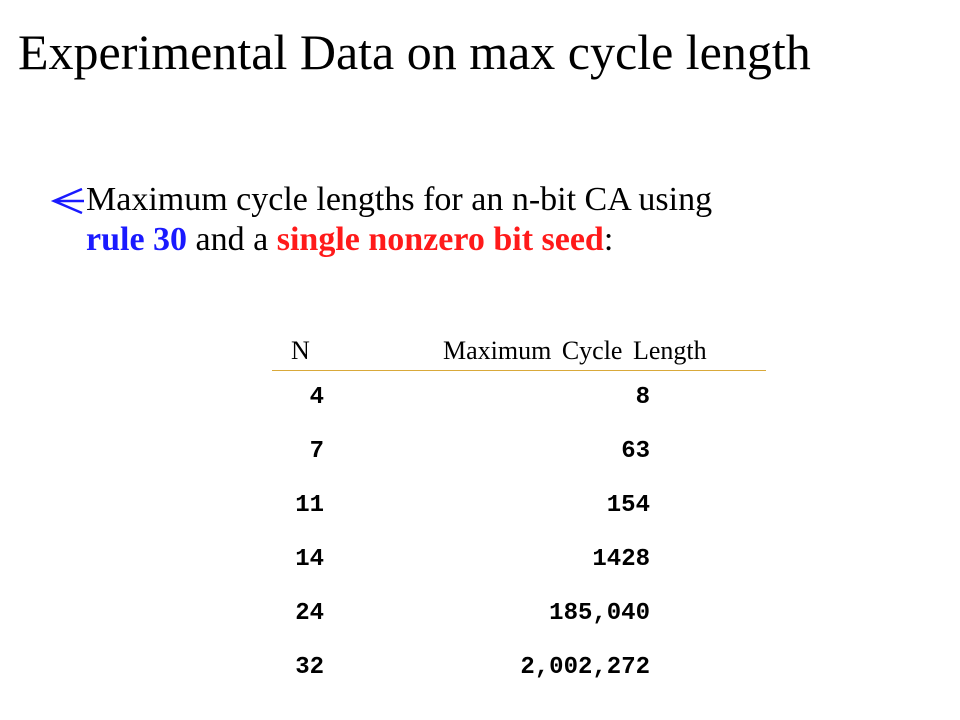 This screenshot has width=960, height=720. Describe the element at coordinates (480, 567) in the screenshot. I see `table-row: 14 1428` at that location.